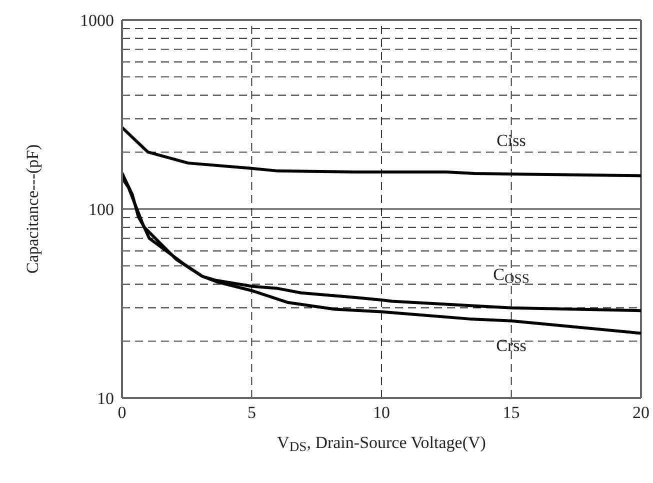 This screenshot has height=483, width=653. What do you see at coordinates (381, 412) in the screenshot?
I see `x-tick-label: 10` at bounding box center [381, 412].